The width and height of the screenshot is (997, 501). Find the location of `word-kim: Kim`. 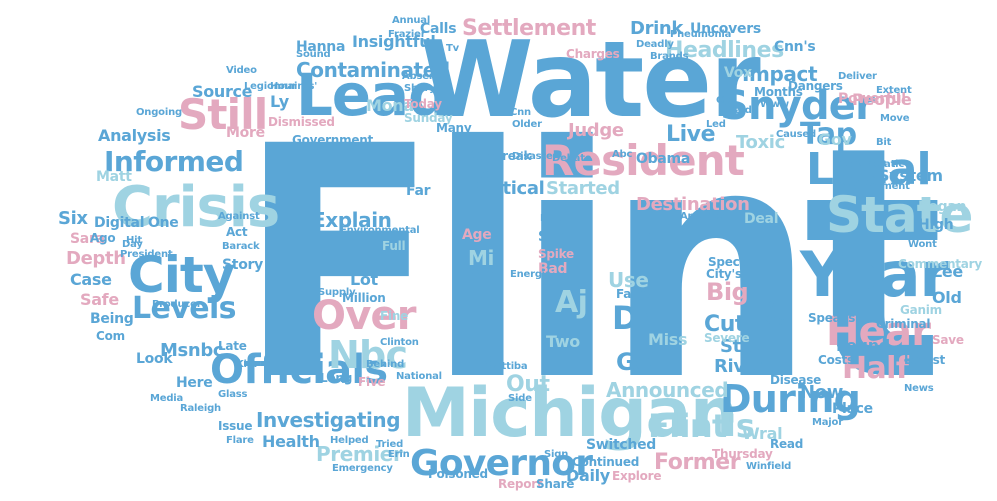

word-kim: Kim is located at coordinates (246, 364).